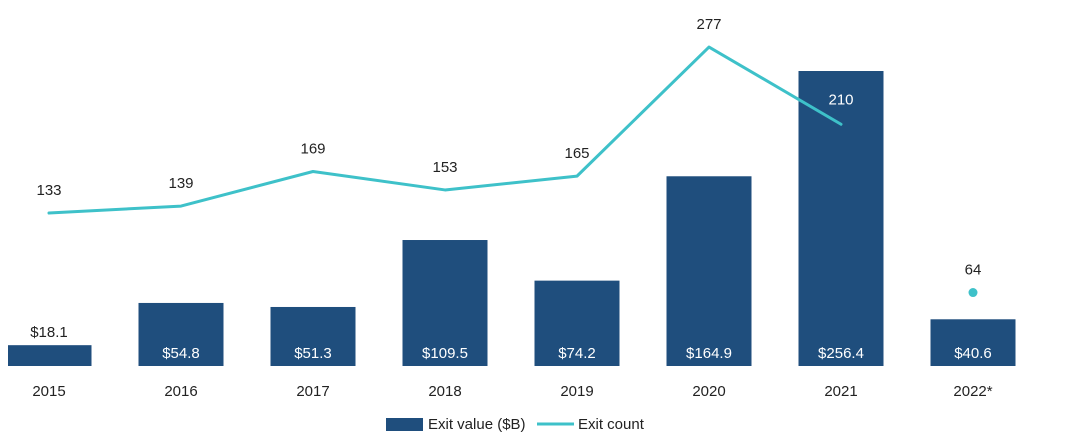  What do you see at coordinates (841, 353) in the screenshot?
I see `bar-value-label-2021: $256.4` at bounding box center [841, 353].